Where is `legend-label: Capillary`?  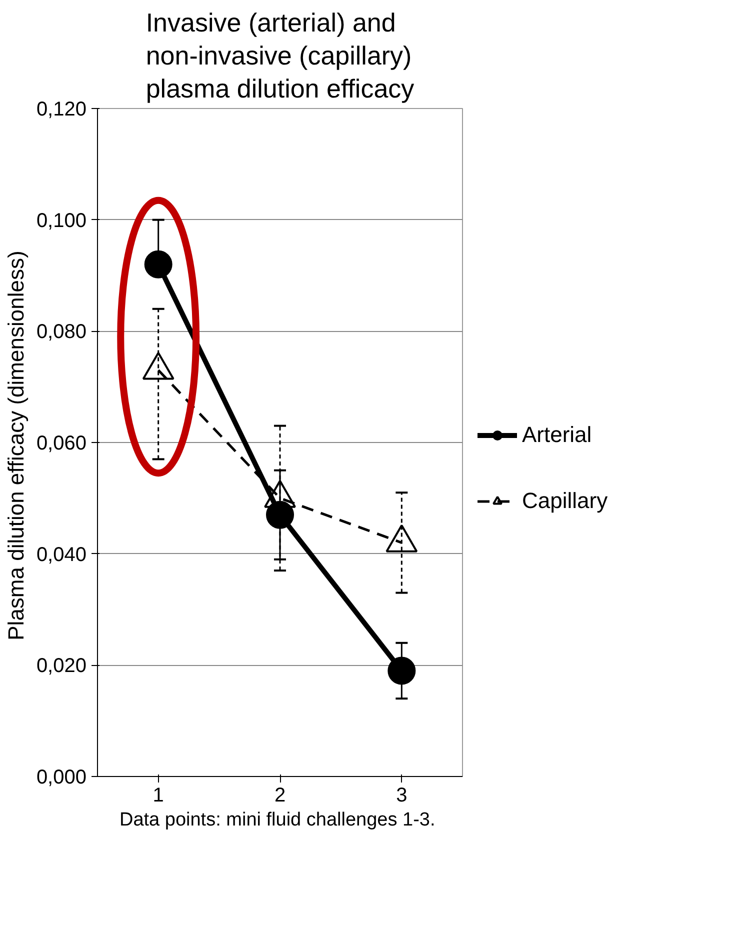
legend-label: Capillary is located at coordinates (565, 501).